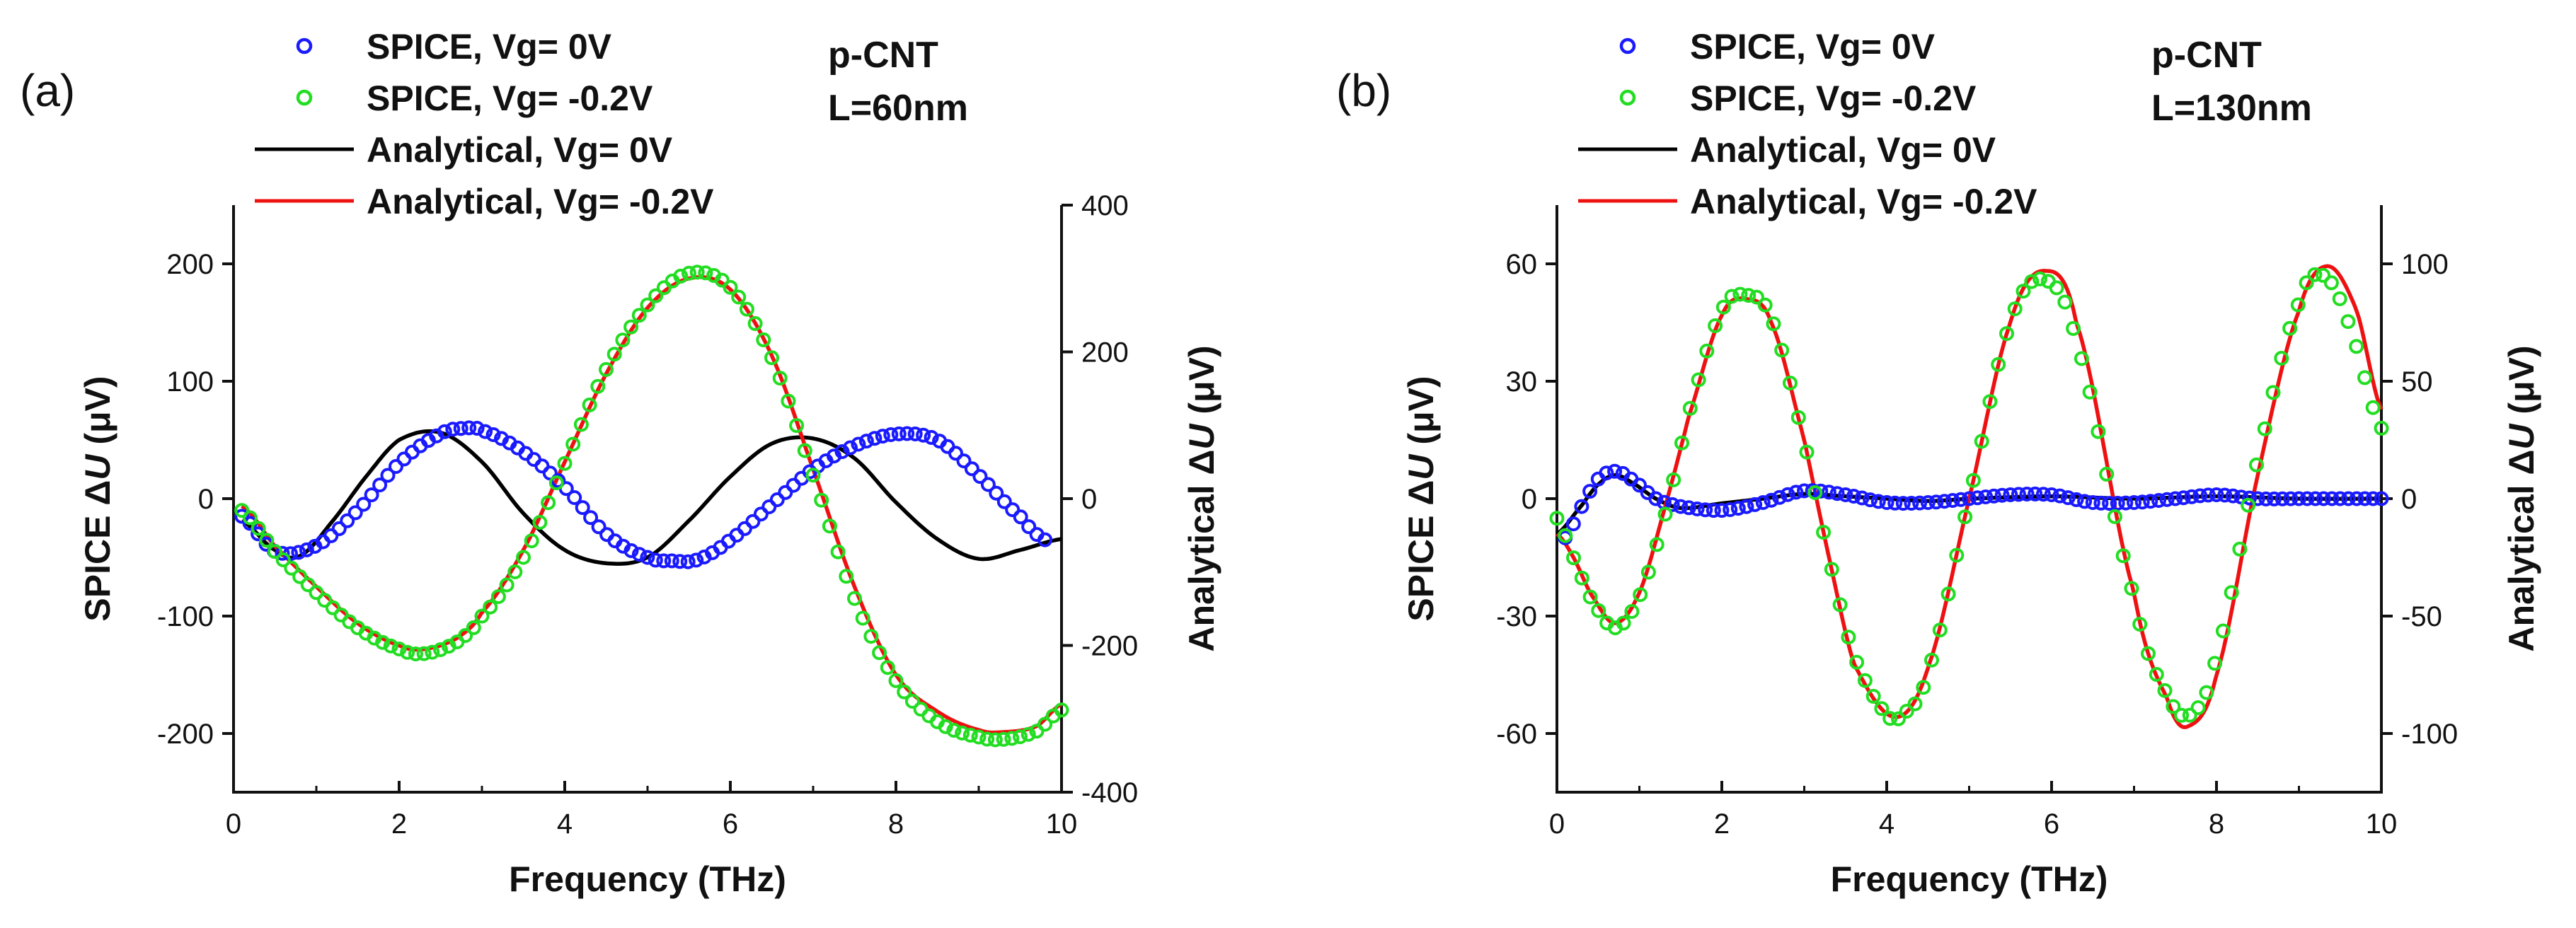 This screenshot has width=2576, height=928. Describe the element at coordinates (2051, 824) in the screenshot. I see `x-tick-label: 6` at that location.